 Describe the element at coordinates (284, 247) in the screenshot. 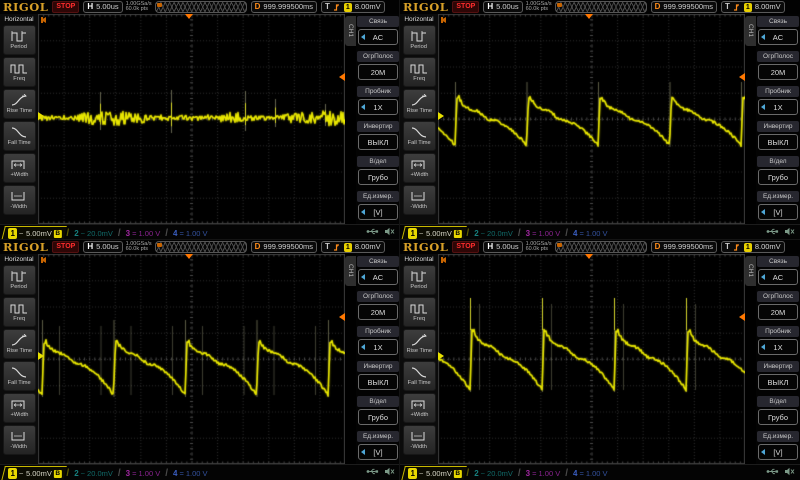

I see `delay-readout: D 999.999500ms` at that location.